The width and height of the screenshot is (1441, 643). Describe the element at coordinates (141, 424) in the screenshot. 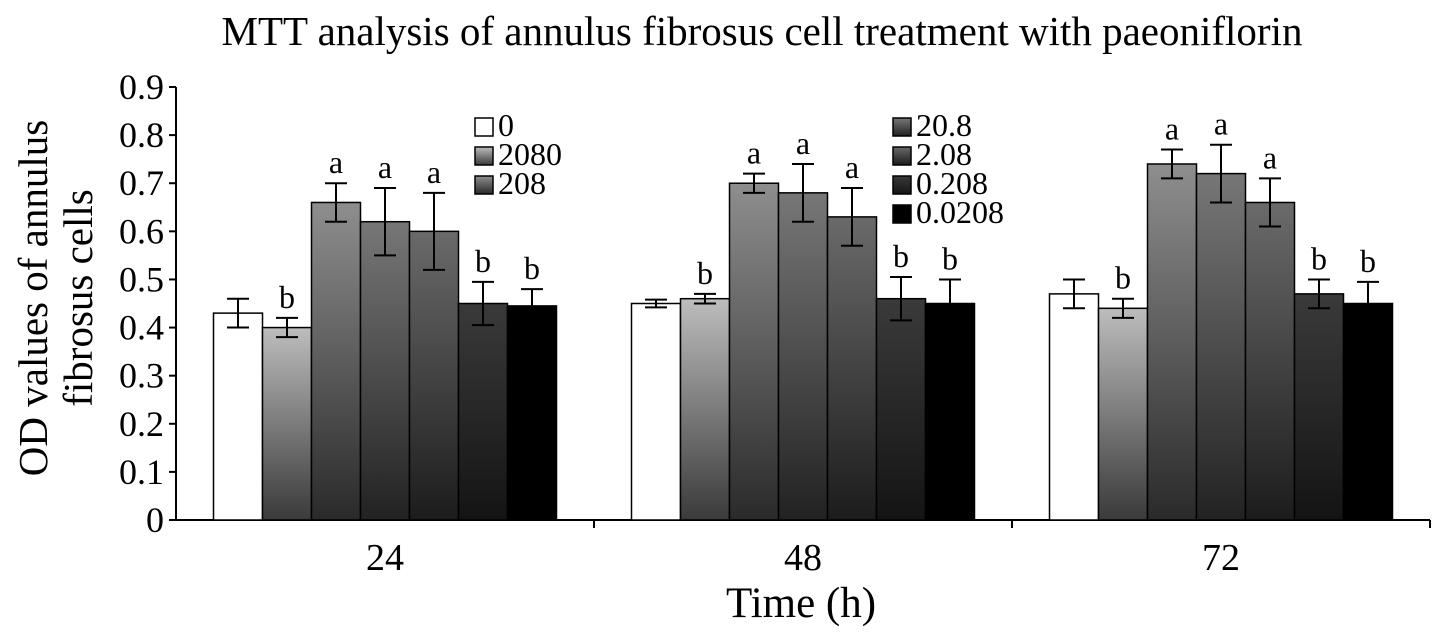

I see `y-tick-label: 0.2` at that location.